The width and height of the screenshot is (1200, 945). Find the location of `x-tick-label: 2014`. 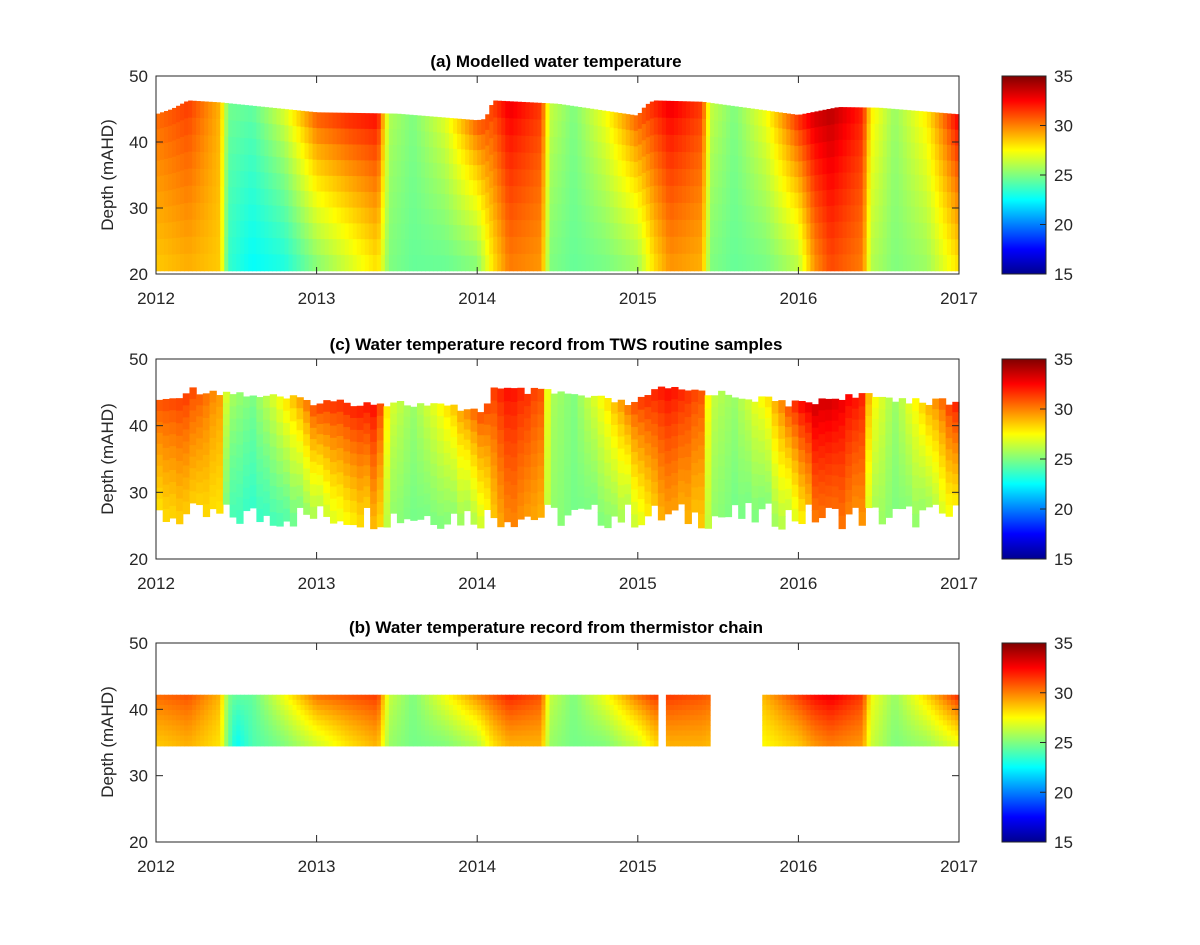

x-tick-label: 2014 is located at coordinates (477, 583).